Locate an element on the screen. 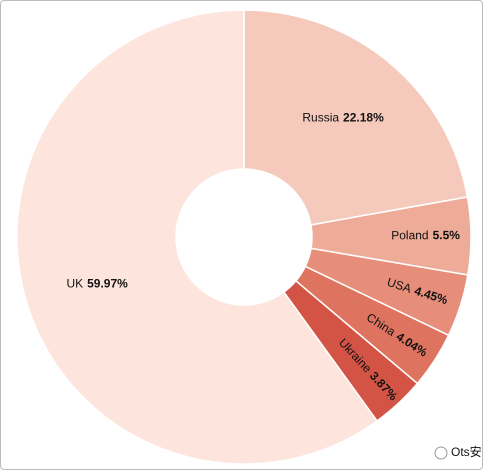 The image size is (483, 470). category-name: Russia is located at coordinates (320, 118).